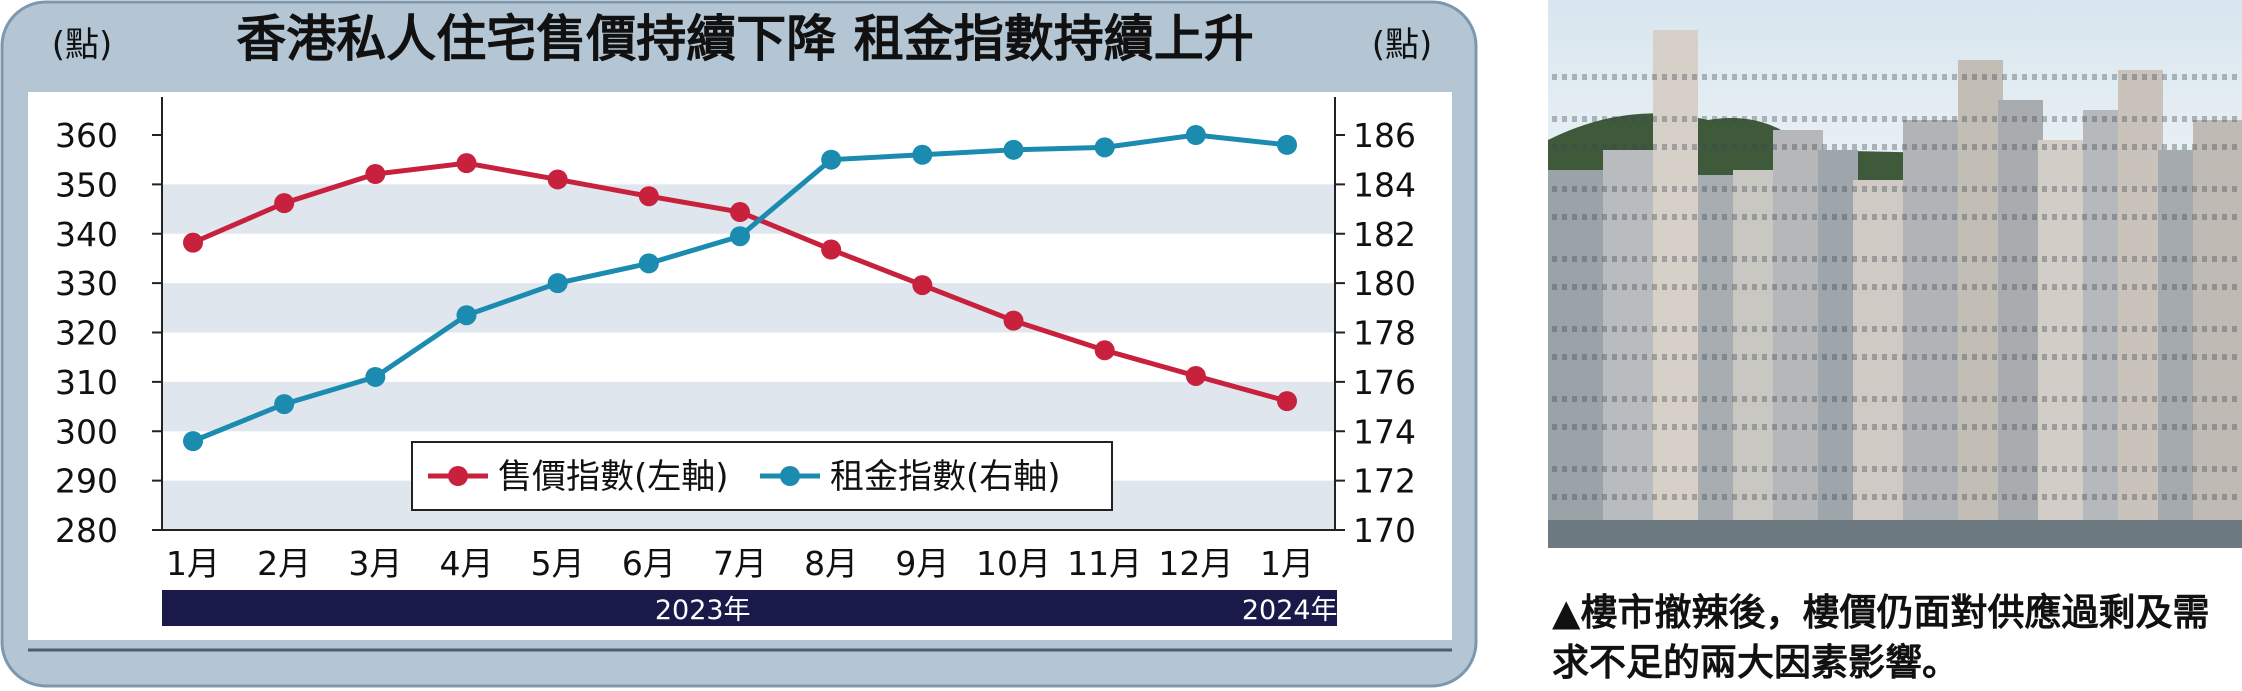 The height and width of the screenshot is (691, 2242). I want to click on year-label: 2023年, so click(703, 610).